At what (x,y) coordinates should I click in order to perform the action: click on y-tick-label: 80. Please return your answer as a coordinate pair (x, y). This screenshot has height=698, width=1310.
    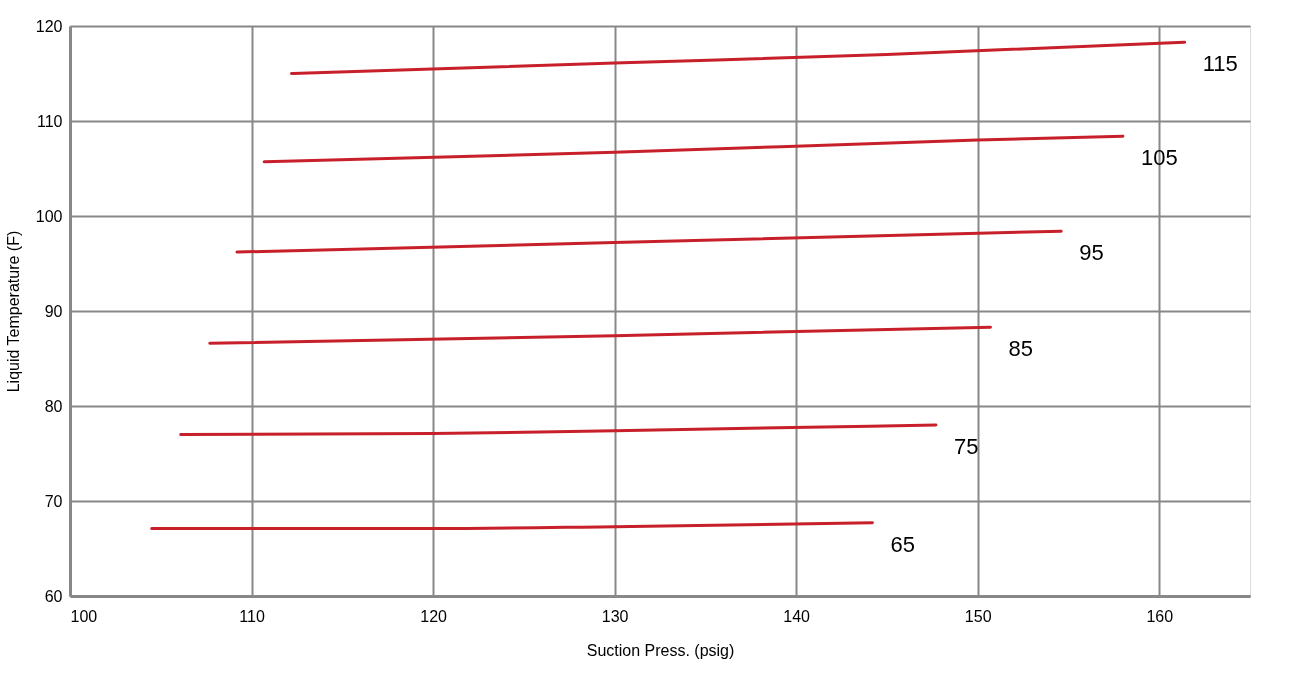
    Looking at the image, I should click on (53, 406).